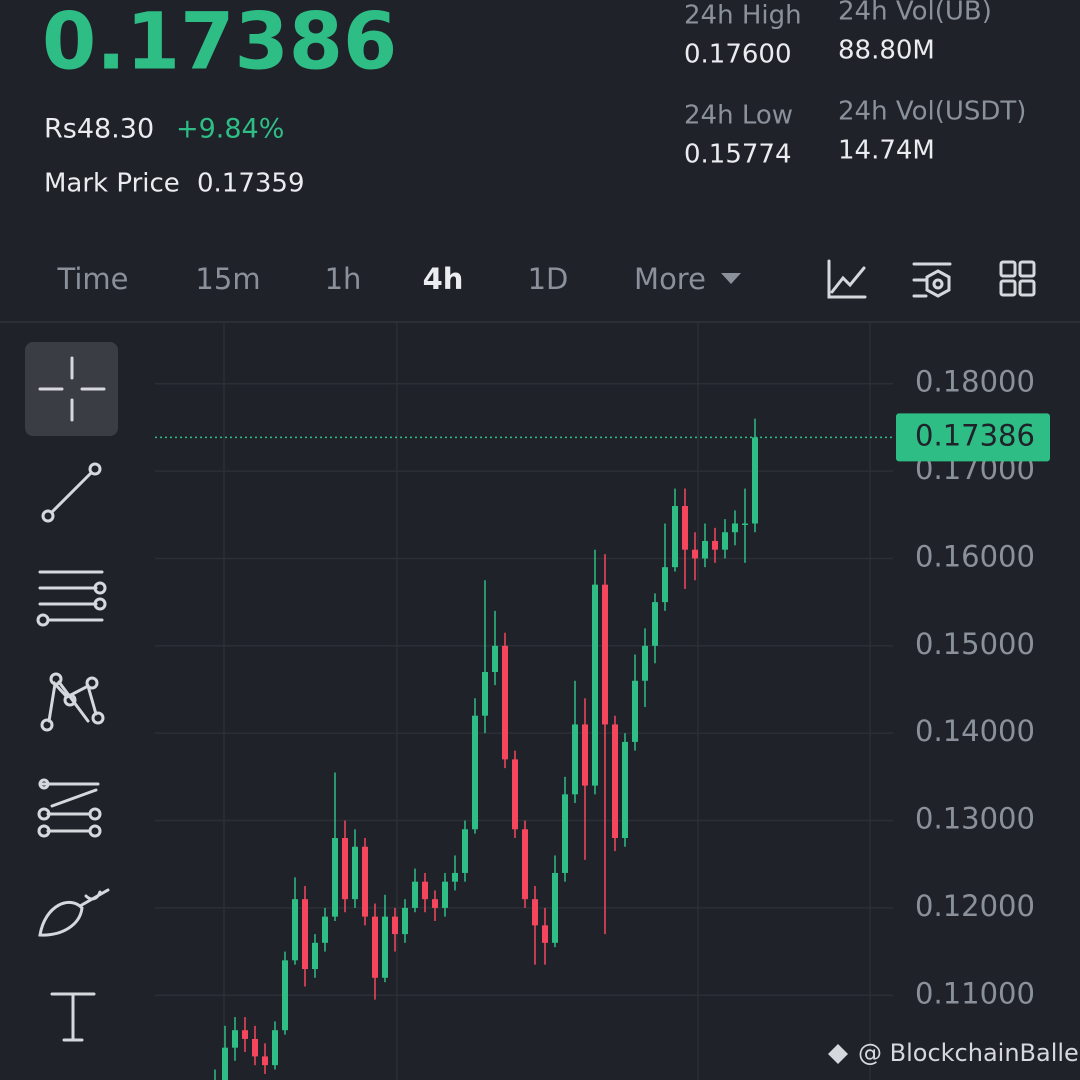 The image size is (1080, 1080). What do you see at coordinates (738, 55) in the screenshot?
I see `stat-value: 0.17600` at bounding box center [738, 55].